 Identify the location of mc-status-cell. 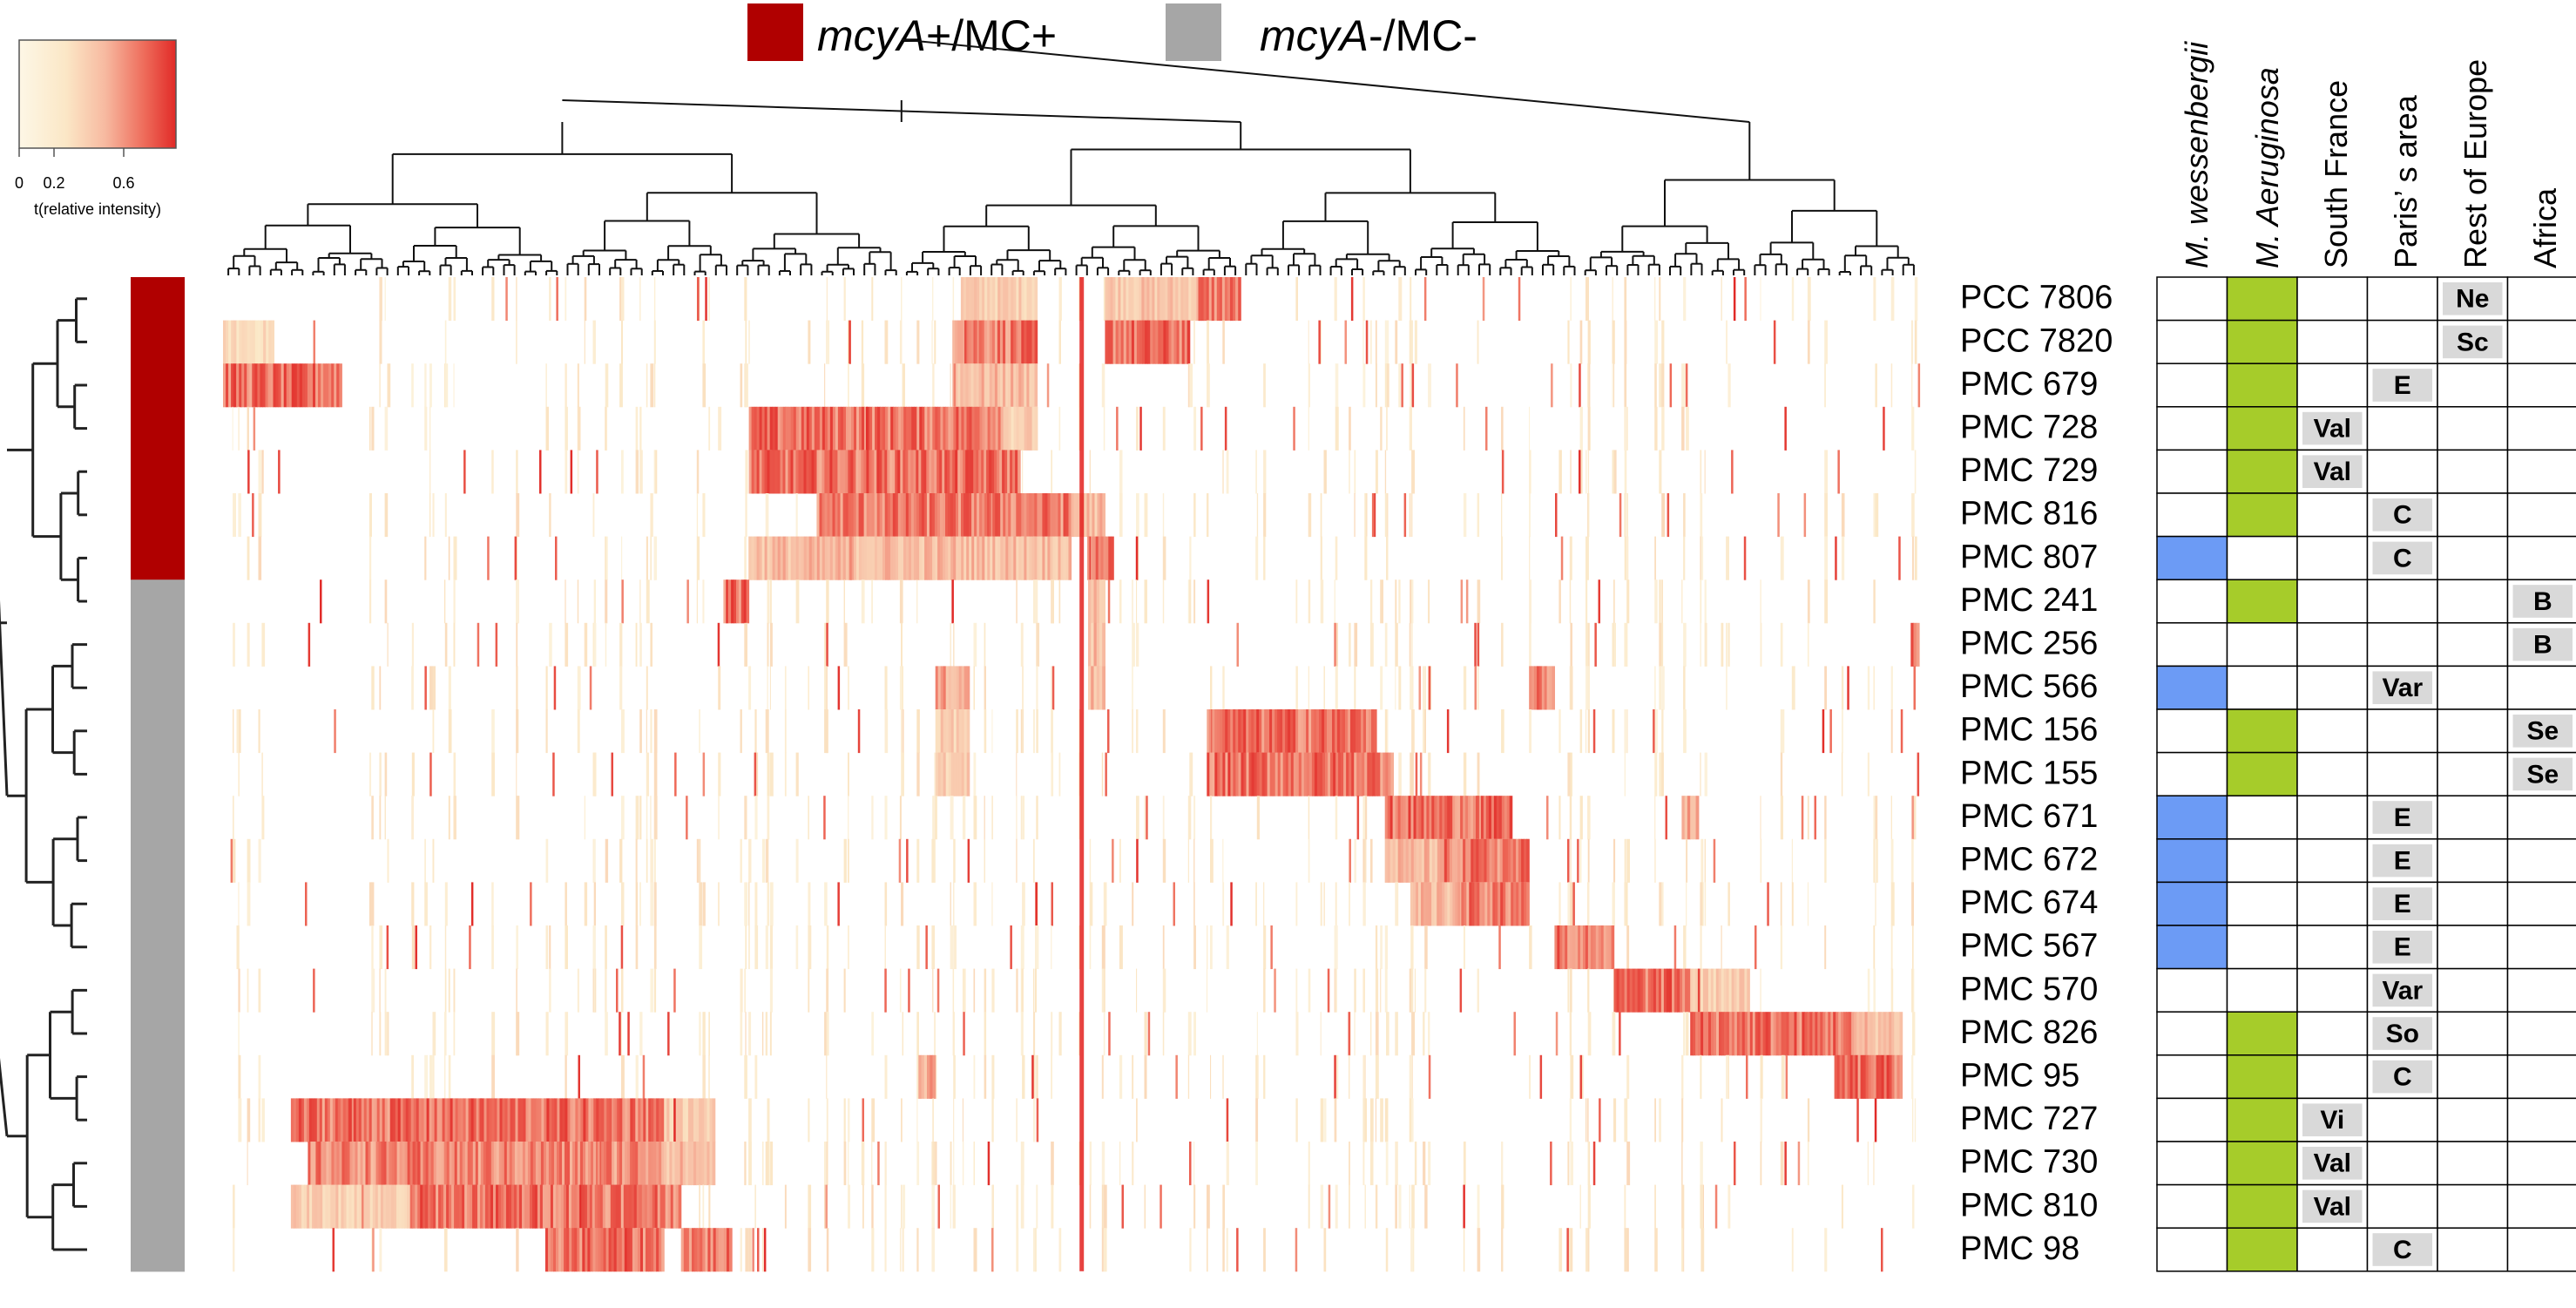
(158, 1206).